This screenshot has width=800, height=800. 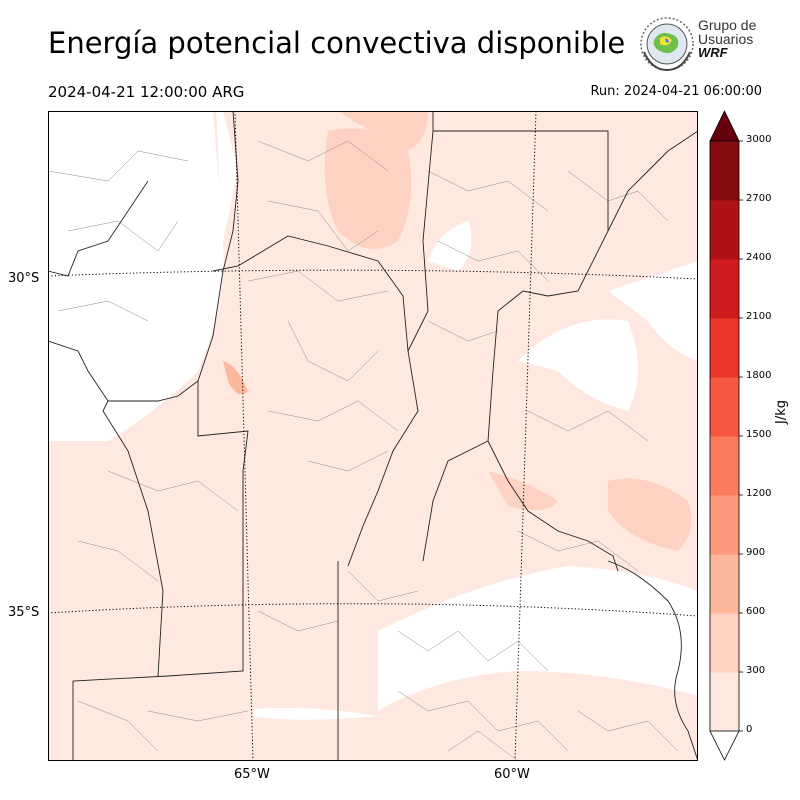 I want to click on colorbar-tick-label-900: 900, so click(x=756, y=552).